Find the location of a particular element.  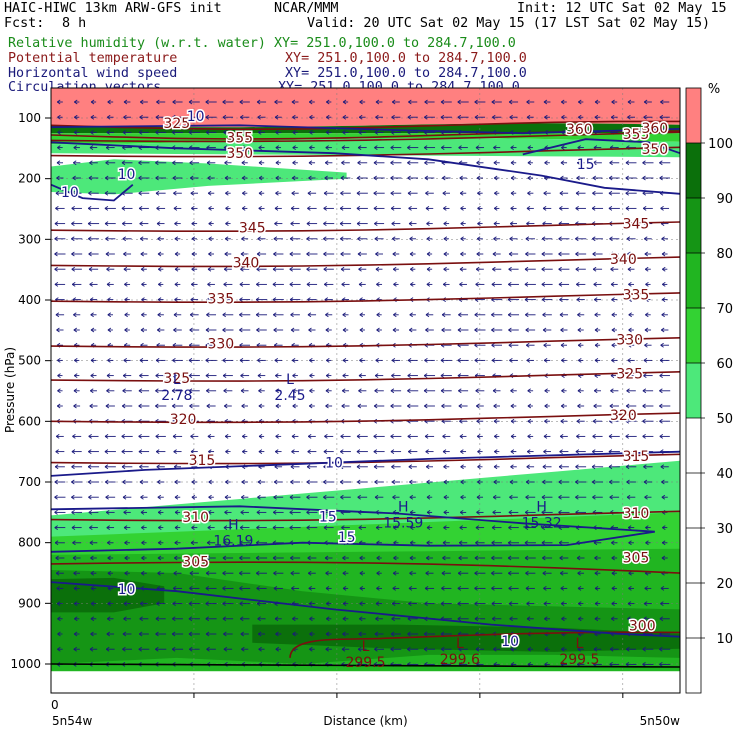

rh-low-90b is located at coordinates (466, 638).